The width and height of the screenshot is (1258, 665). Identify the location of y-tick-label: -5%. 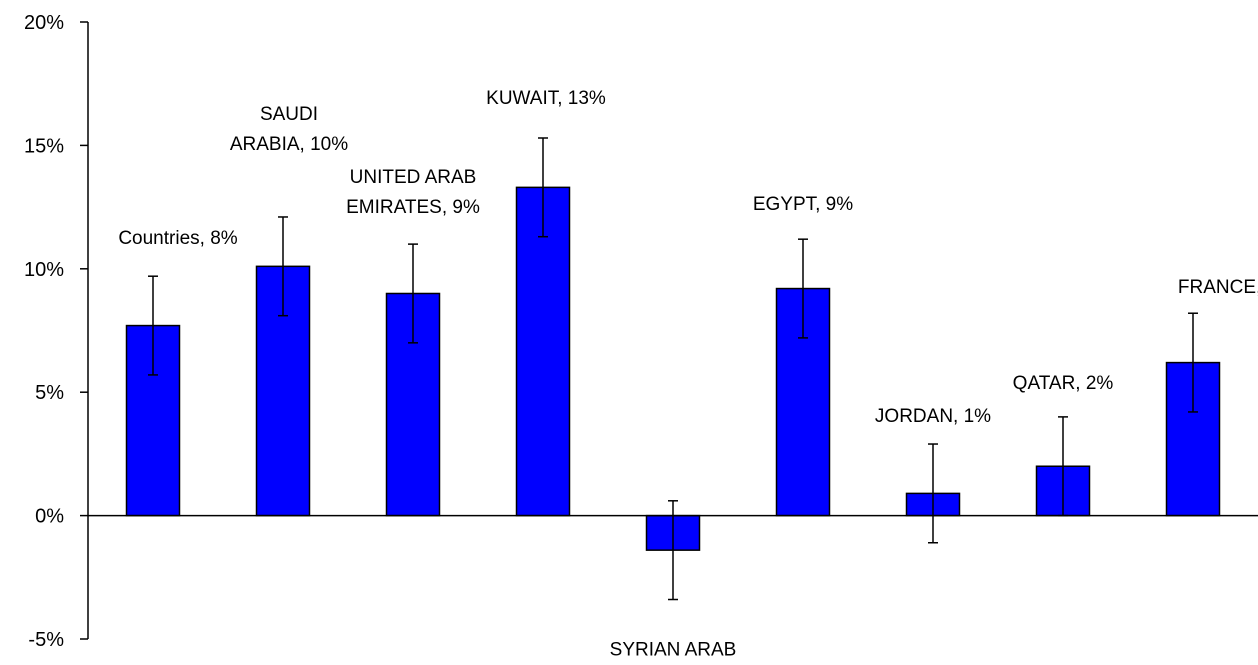
(46, 640).